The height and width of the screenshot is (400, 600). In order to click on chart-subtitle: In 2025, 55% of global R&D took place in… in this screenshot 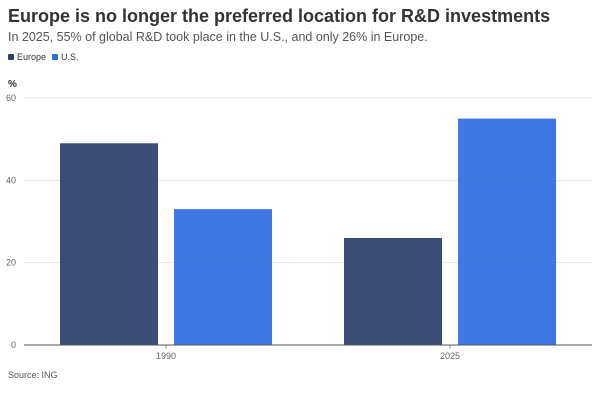, I will do `click(218, 37)`.